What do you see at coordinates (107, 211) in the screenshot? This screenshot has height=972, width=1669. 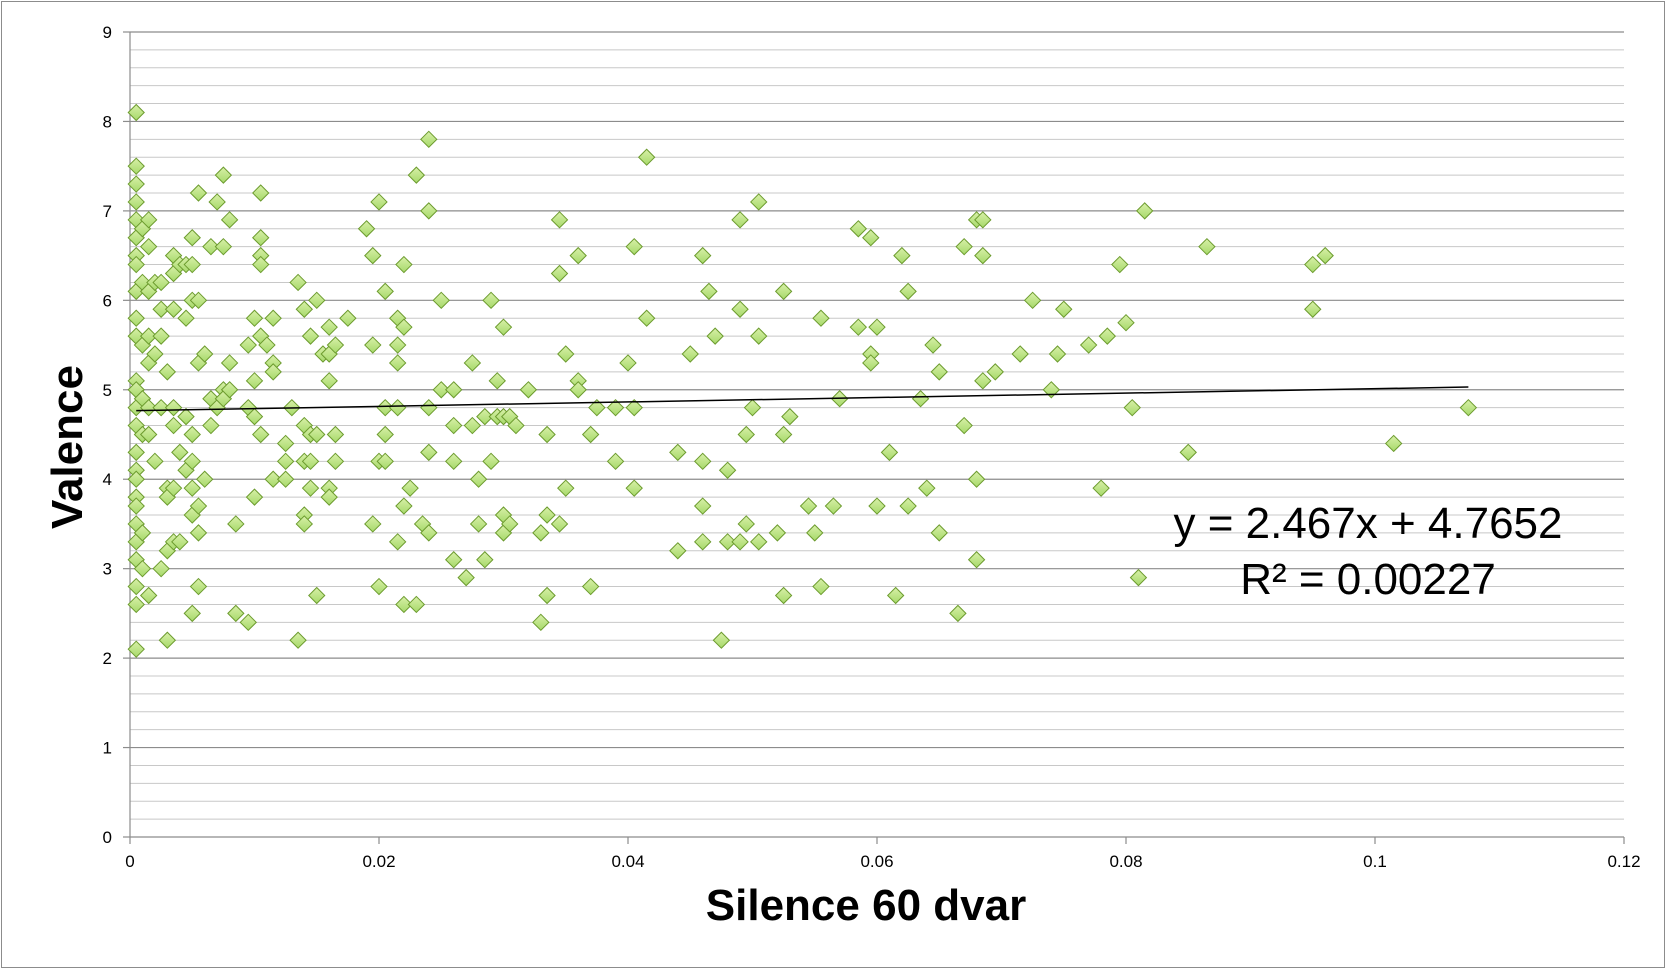 I see `y-tick-label: 7` at bounding box center [107, 211].